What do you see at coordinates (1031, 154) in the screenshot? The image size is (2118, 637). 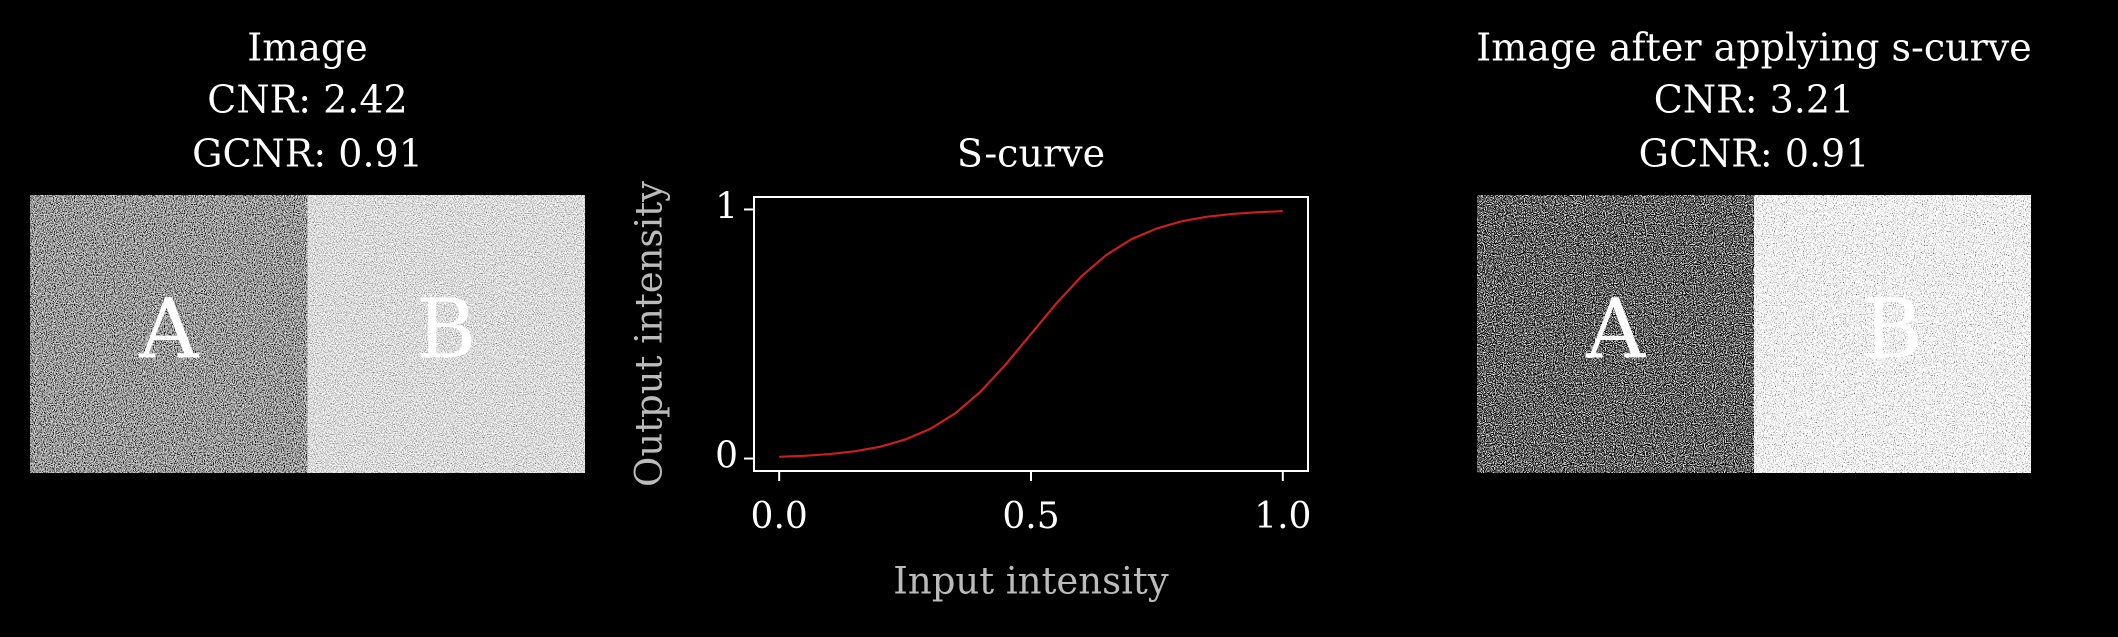 I see `panel-title: S-curve` at bounding box center [1031, 154].